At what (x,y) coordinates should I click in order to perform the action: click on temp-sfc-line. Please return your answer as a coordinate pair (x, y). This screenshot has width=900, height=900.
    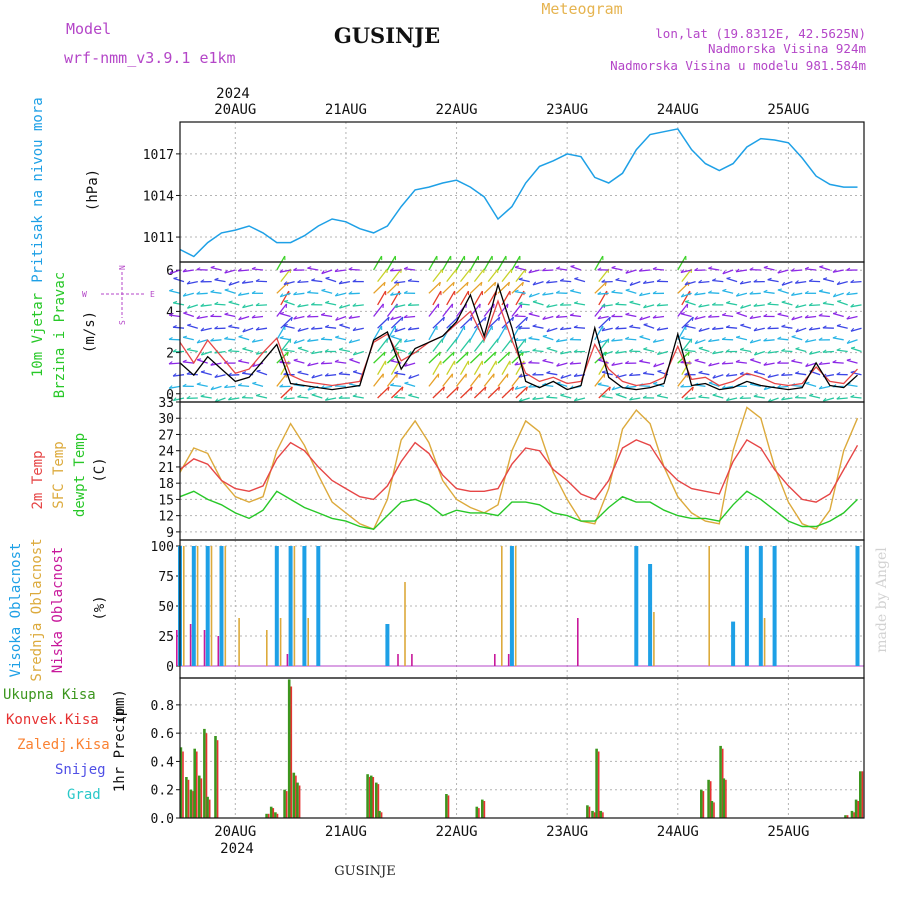
    Looking at the image, I should click on (519, 468).